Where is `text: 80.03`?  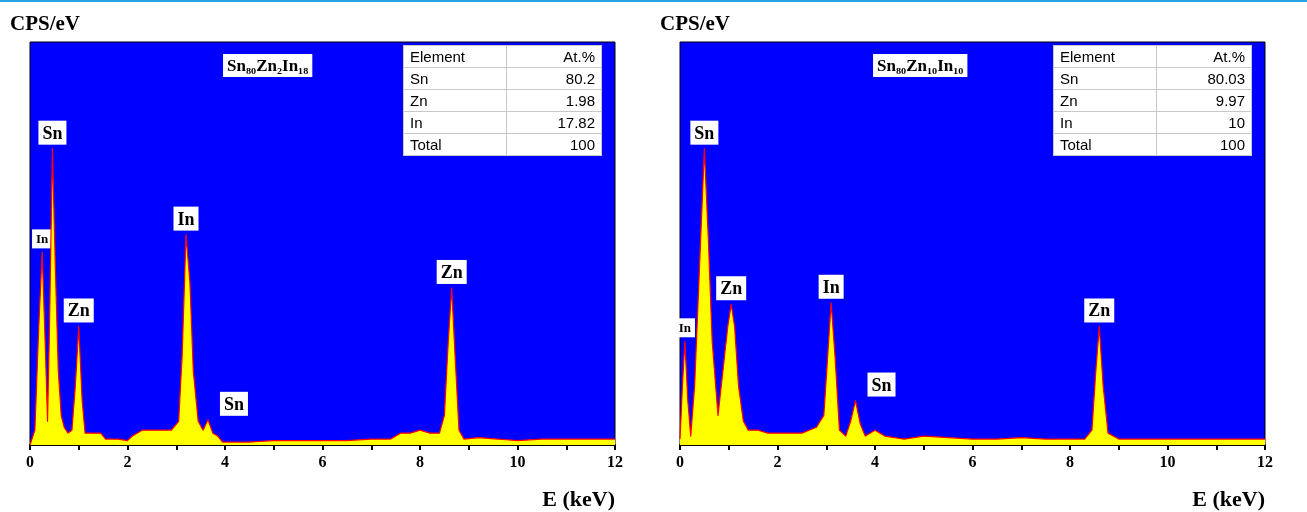
text: 80.03 is located at coordinates (1204, 78).